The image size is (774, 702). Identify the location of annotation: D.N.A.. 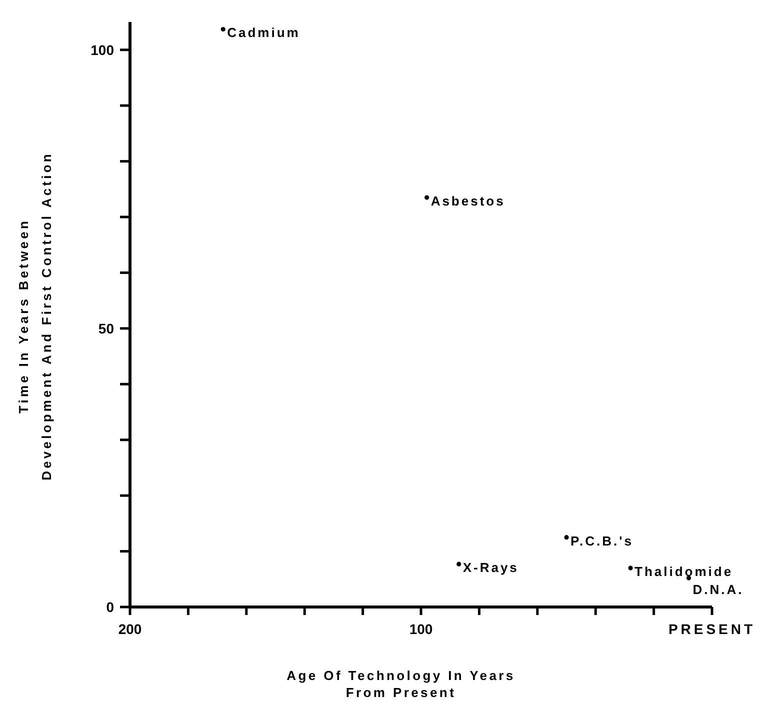
(718, 590).